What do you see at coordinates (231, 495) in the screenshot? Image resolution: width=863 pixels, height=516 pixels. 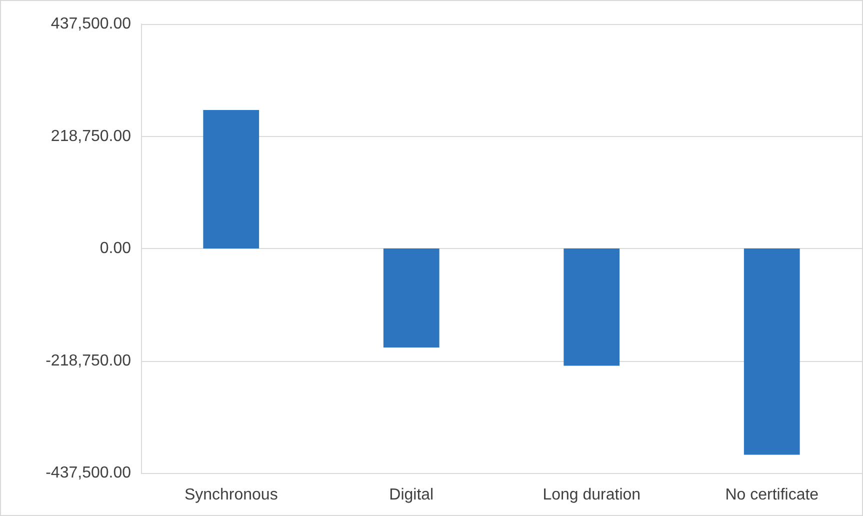 I see `x-tick-label: Synchronous` at bounding box center [231, 495].